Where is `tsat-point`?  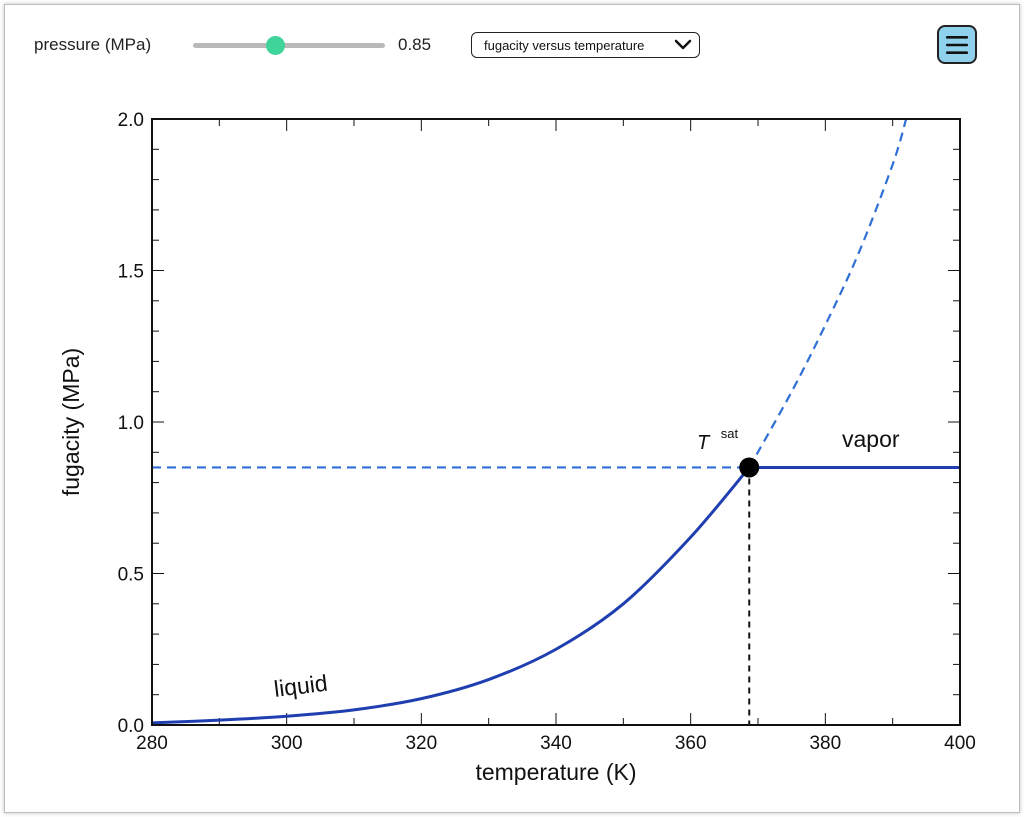
tsat-point is located at coordinates (749, 467).